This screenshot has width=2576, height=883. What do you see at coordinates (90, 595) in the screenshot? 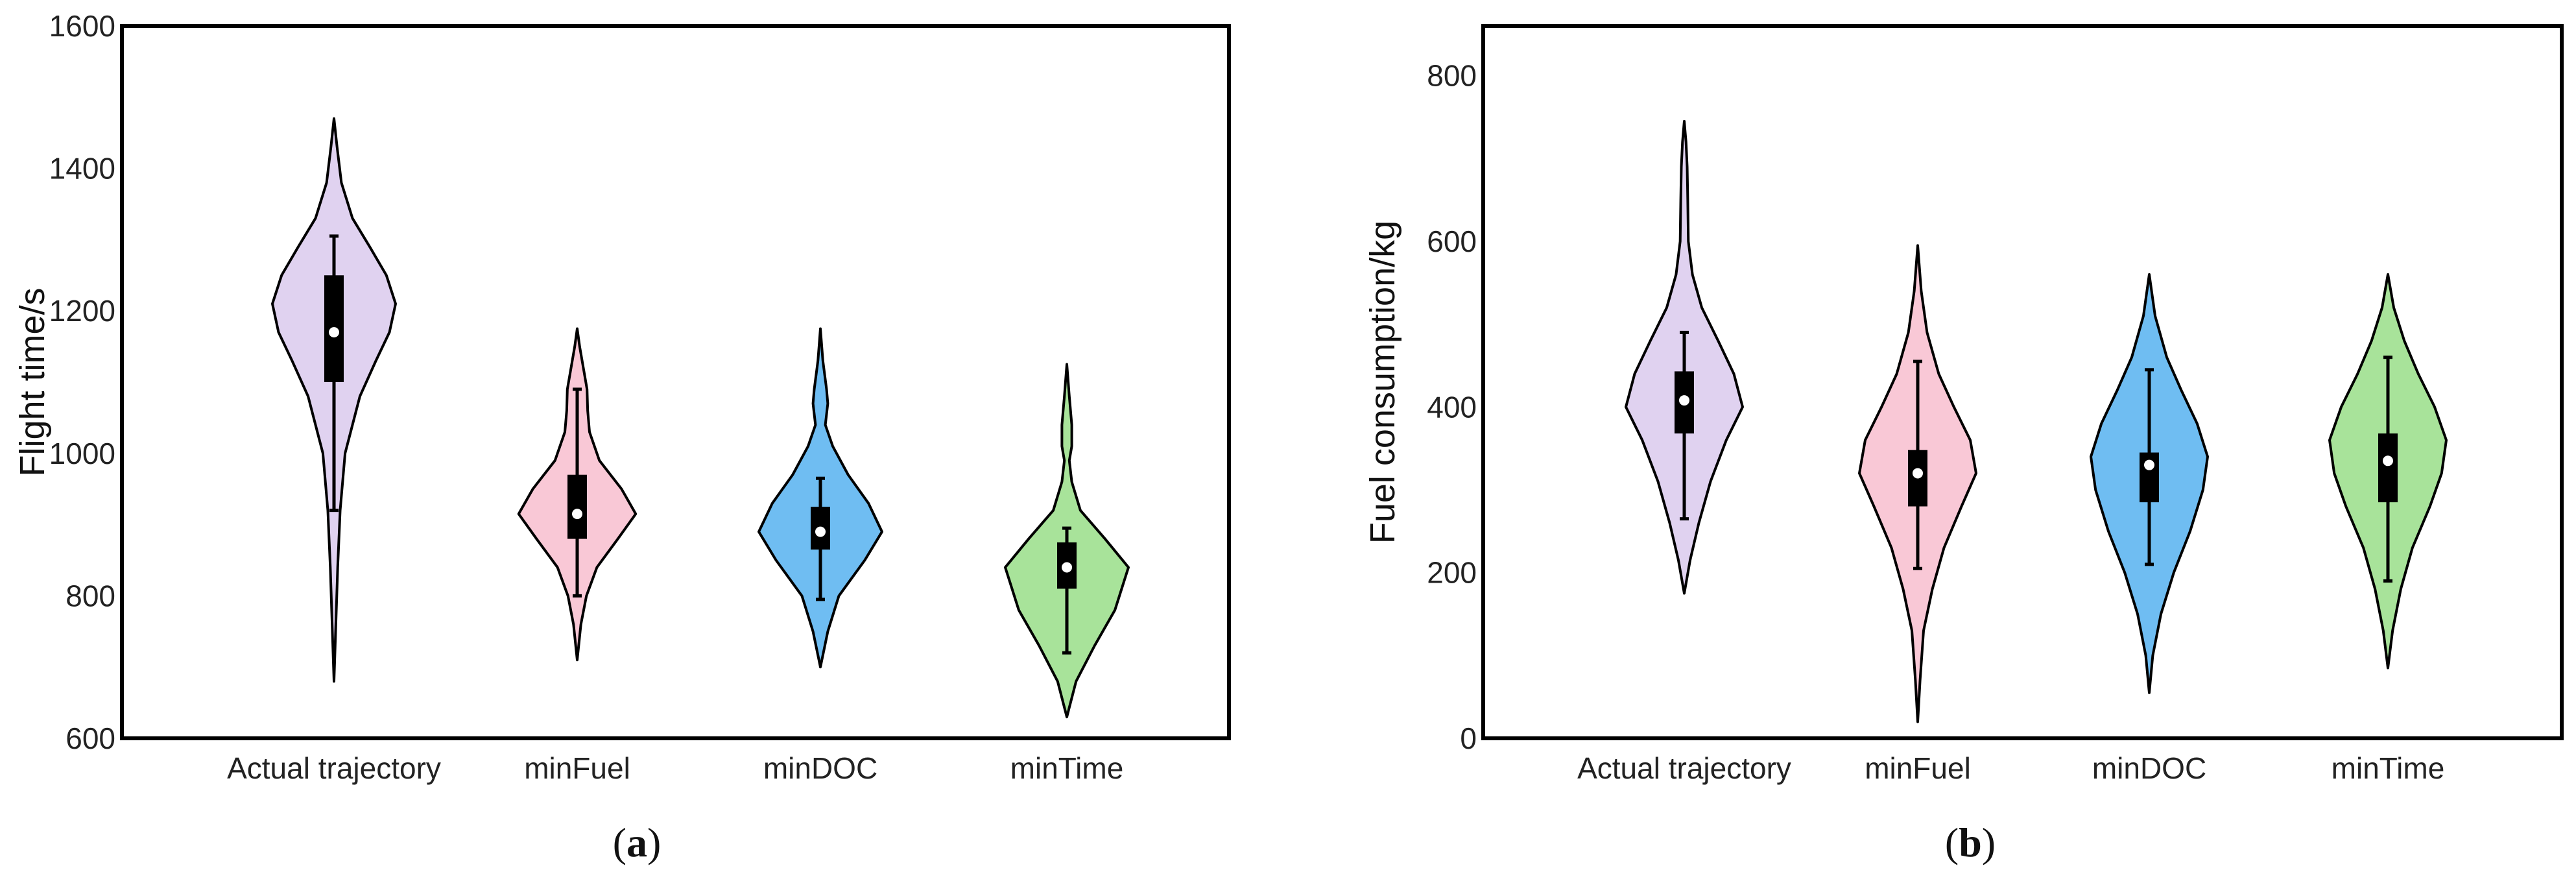
I see `panel-a-y-tick-label: 800` at bounding box center [90, 595].